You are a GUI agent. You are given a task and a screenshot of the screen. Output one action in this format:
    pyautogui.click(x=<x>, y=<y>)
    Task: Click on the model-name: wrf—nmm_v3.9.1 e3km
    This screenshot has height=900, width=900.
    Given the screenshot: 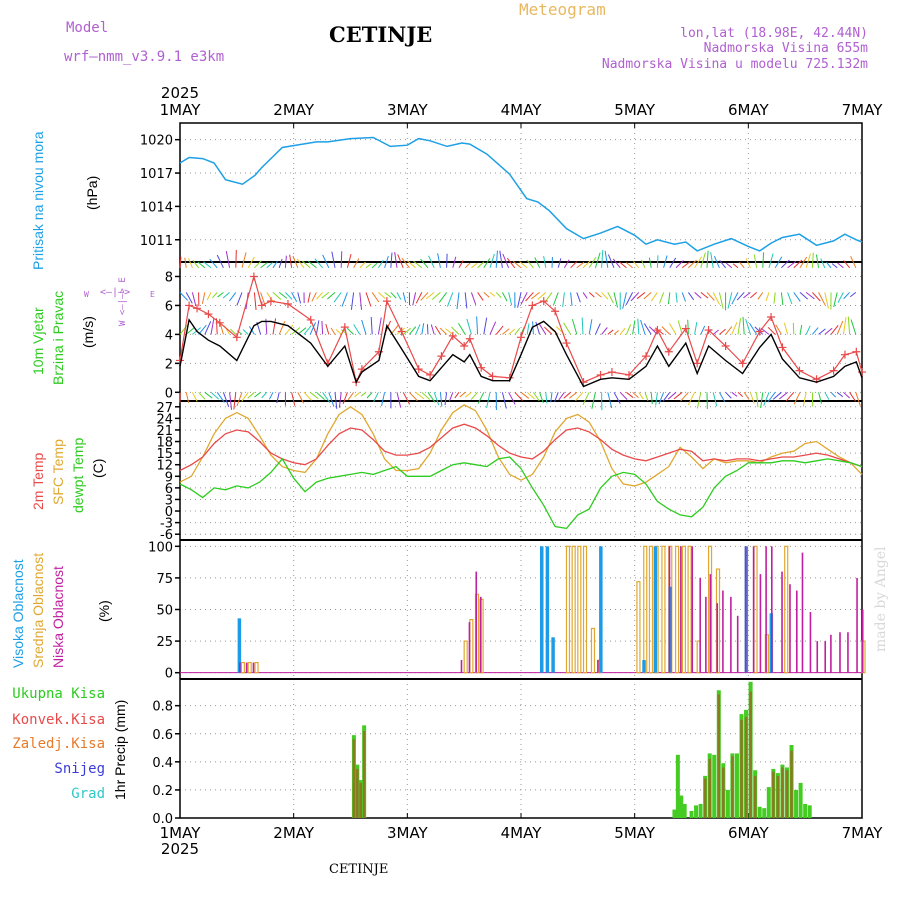 What is the action you would take?
    pyautogui.click(x=144, y=57)
    